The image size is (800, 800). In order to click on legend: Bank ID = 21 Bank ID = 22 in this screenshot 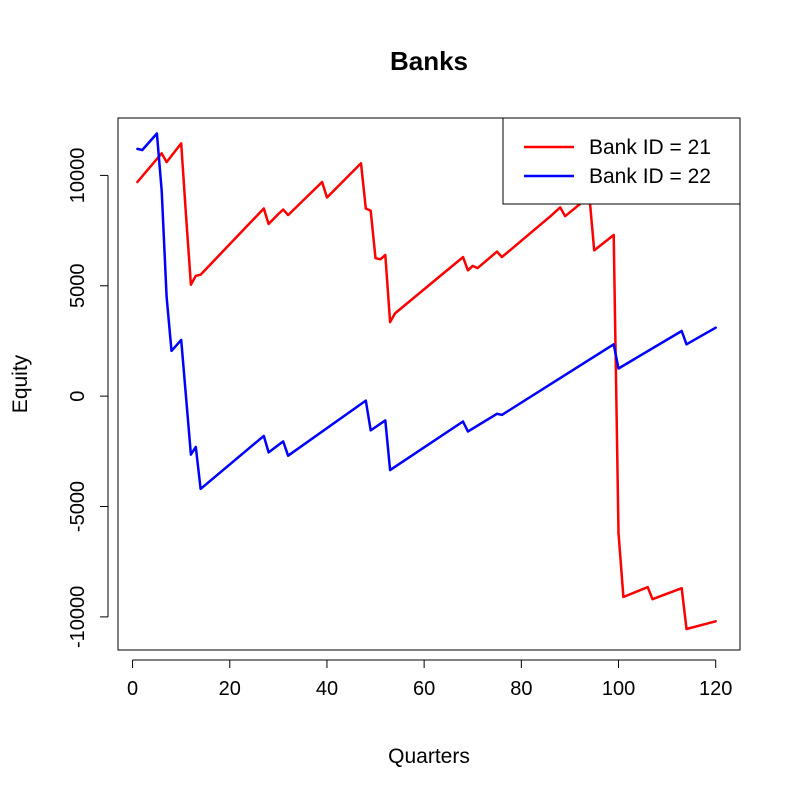, I will do `click(621, 161)`.